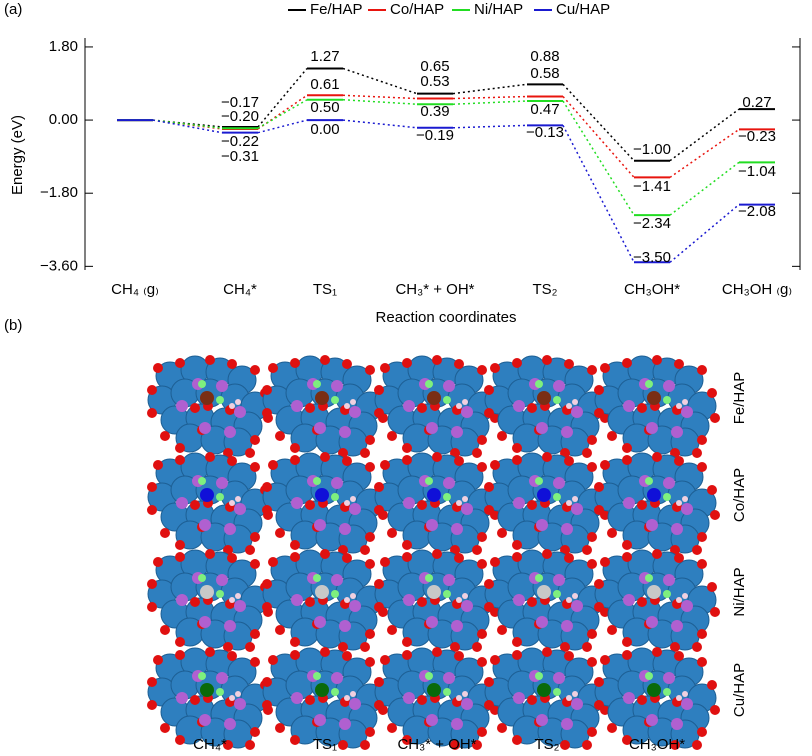 The height and width of the screenshot is (756, 812). I want to click on value-label: −0.22, so click(240, 141).